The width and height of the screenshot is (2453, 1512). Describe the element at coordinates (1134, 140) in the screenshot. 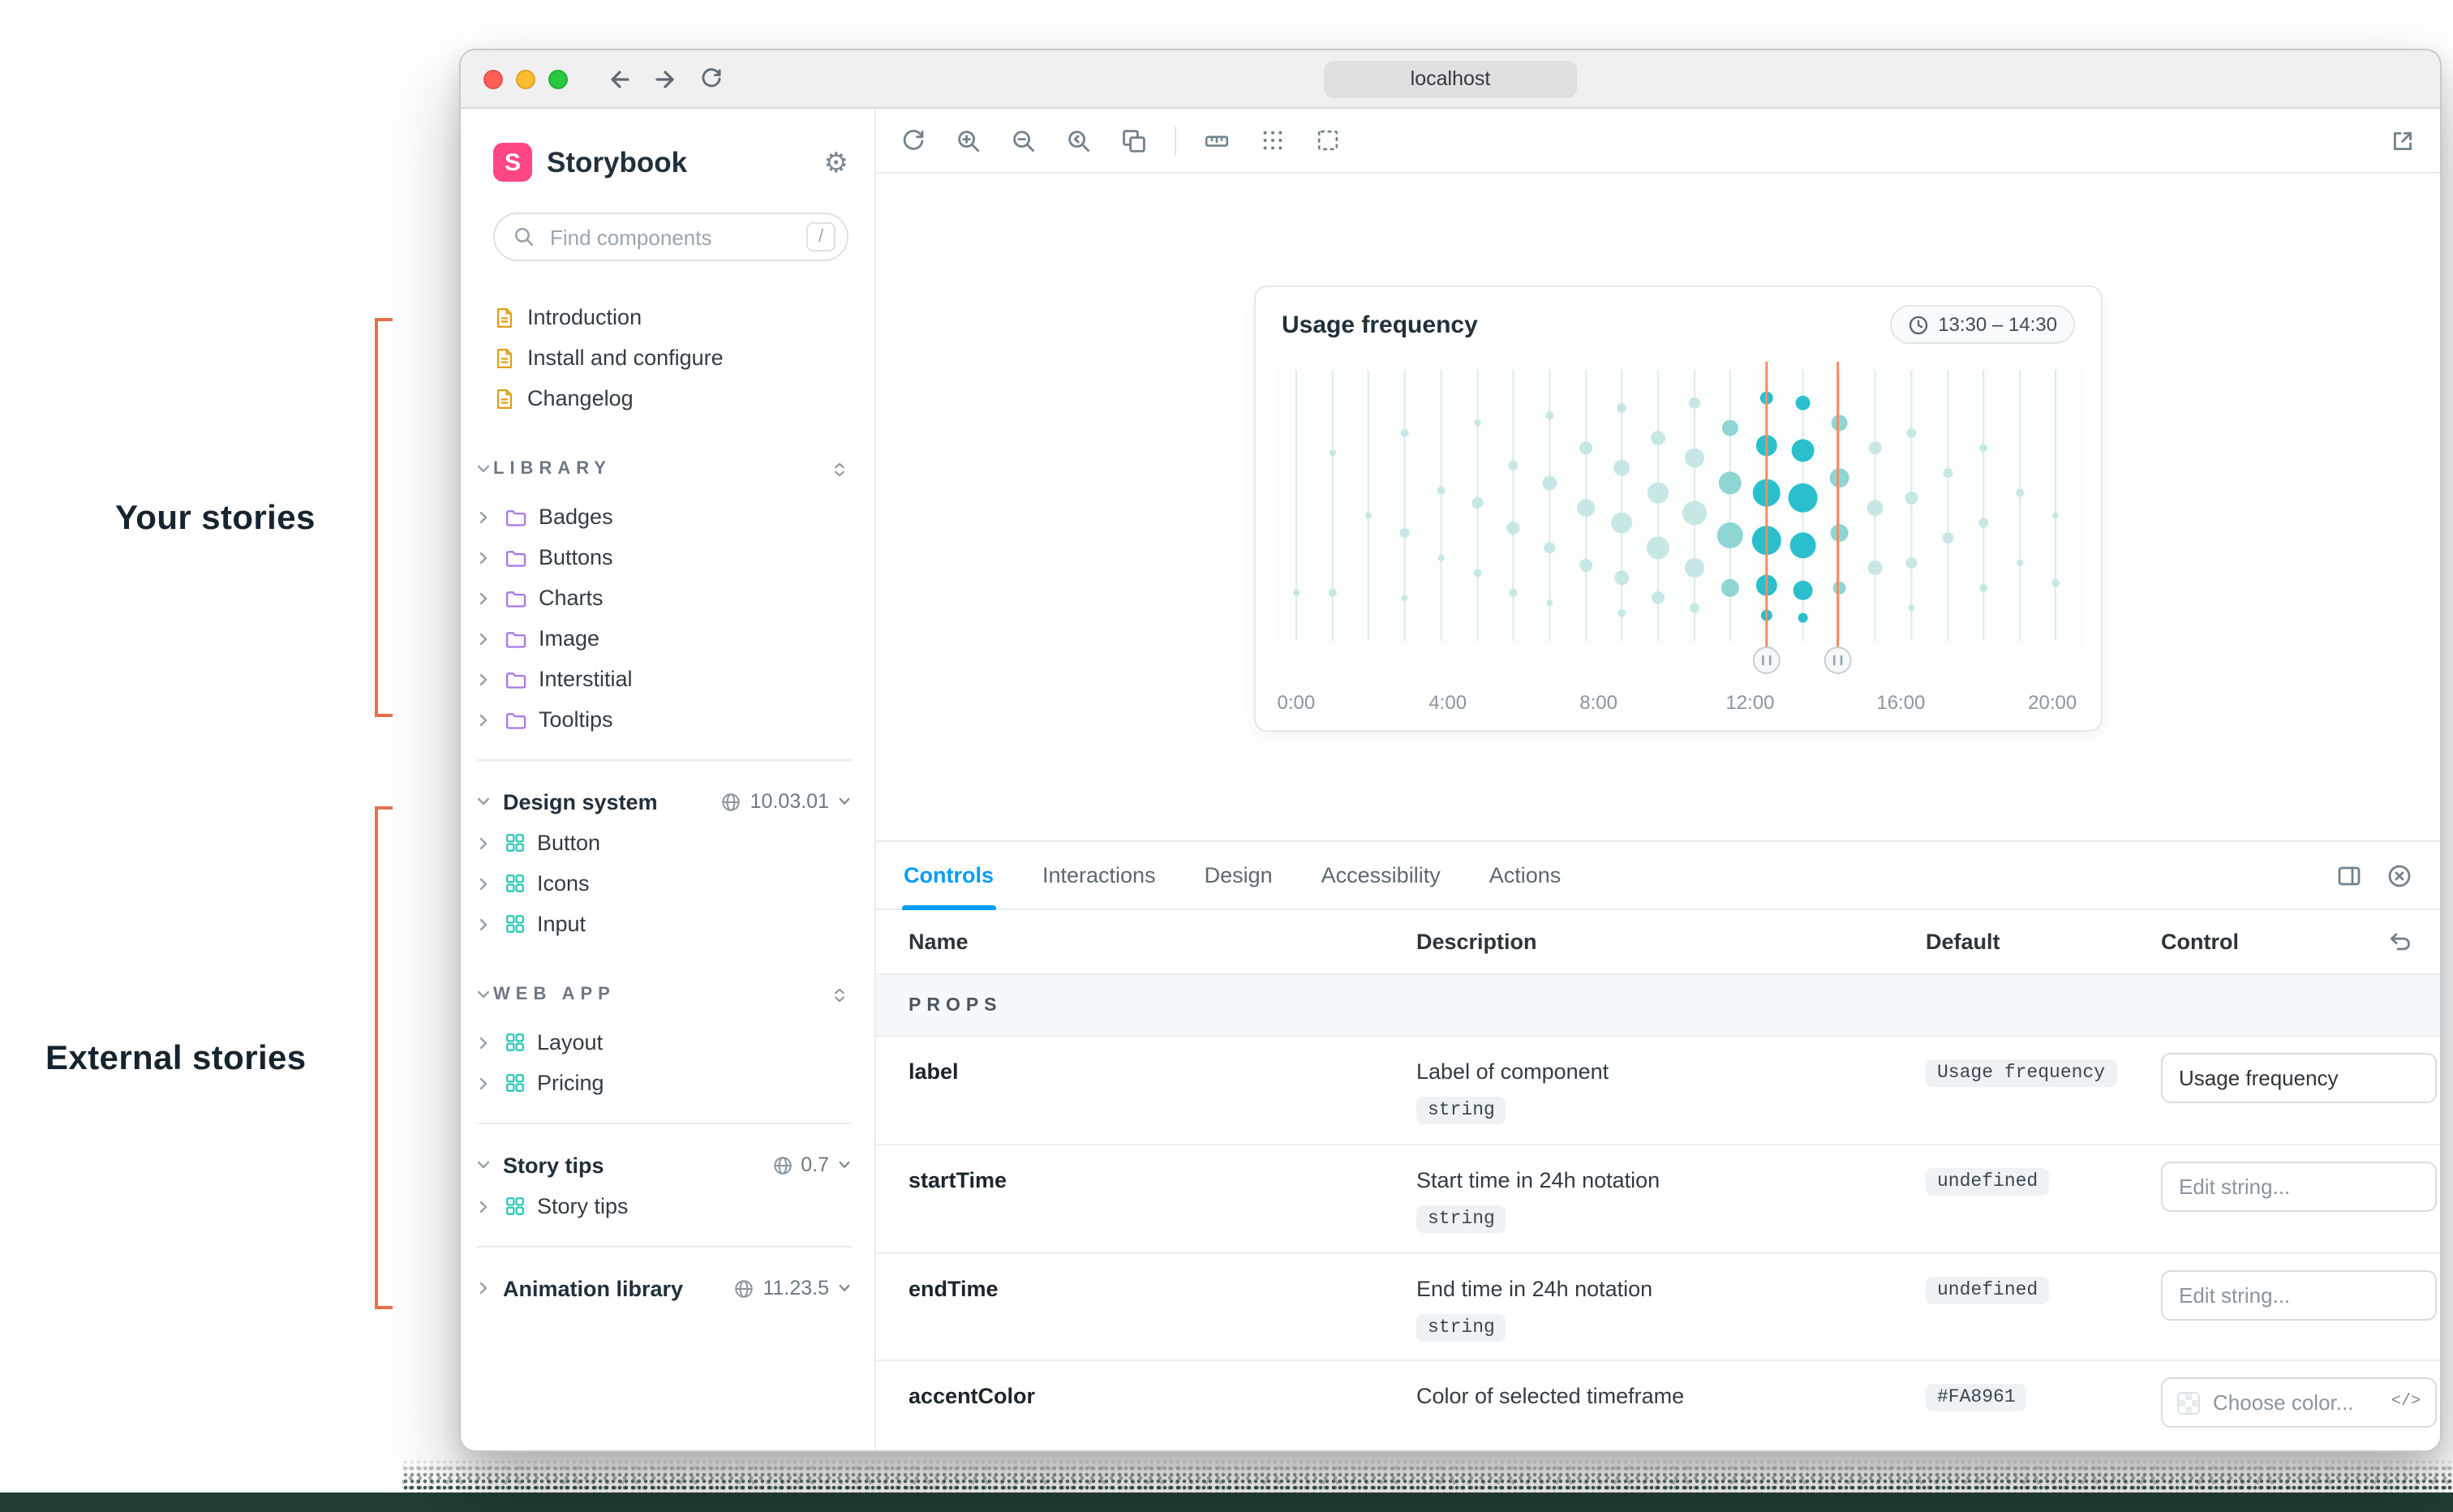

I see `viewport-button` at that location.